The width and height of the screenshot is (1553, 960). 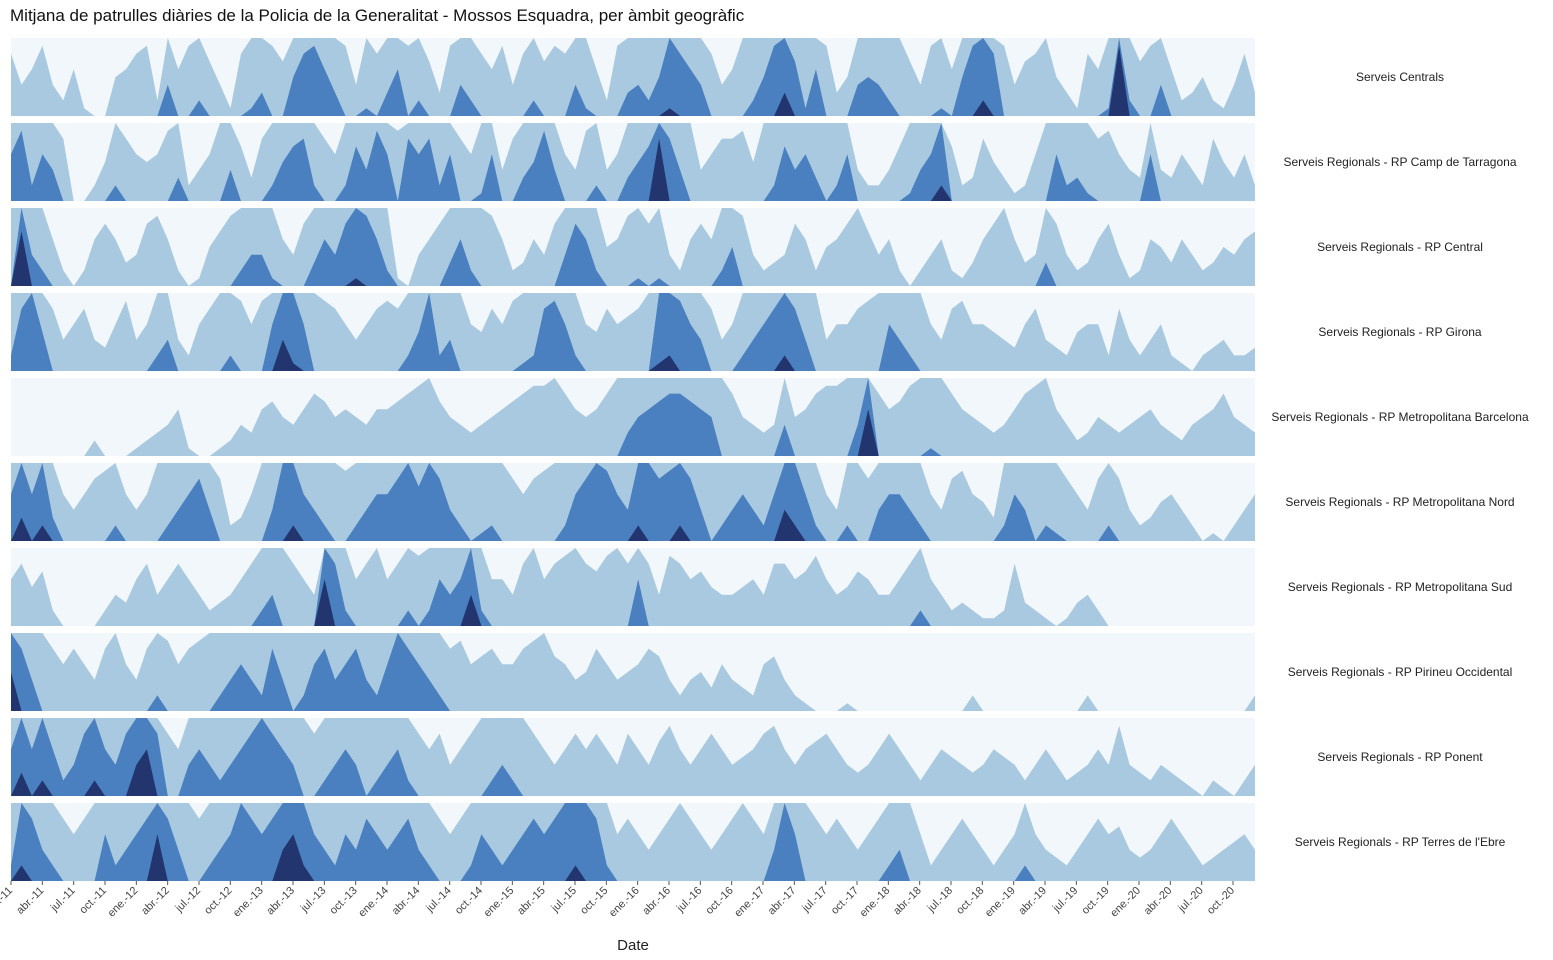 I want to click on x-tick-label: ene.-12, so click(x=123, y=902).